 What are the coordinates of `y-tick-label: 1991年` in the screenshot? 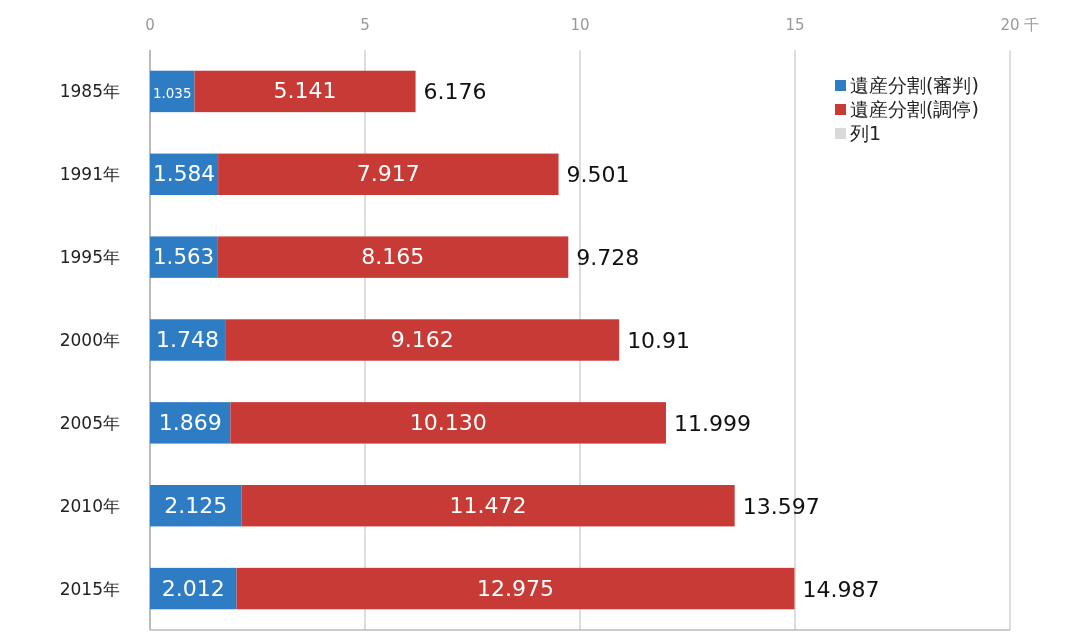 It's located at (89, 174).